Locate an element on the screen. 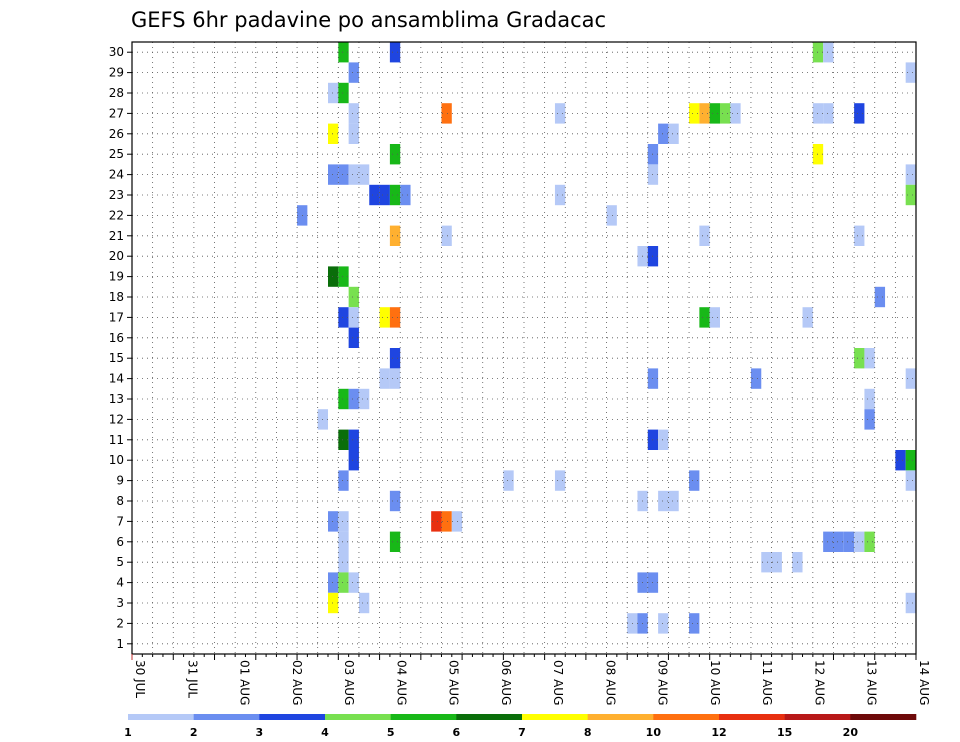 This screenshot has height=742, width=960. y-tick-label: 1 is located at coordinates (120, 644).